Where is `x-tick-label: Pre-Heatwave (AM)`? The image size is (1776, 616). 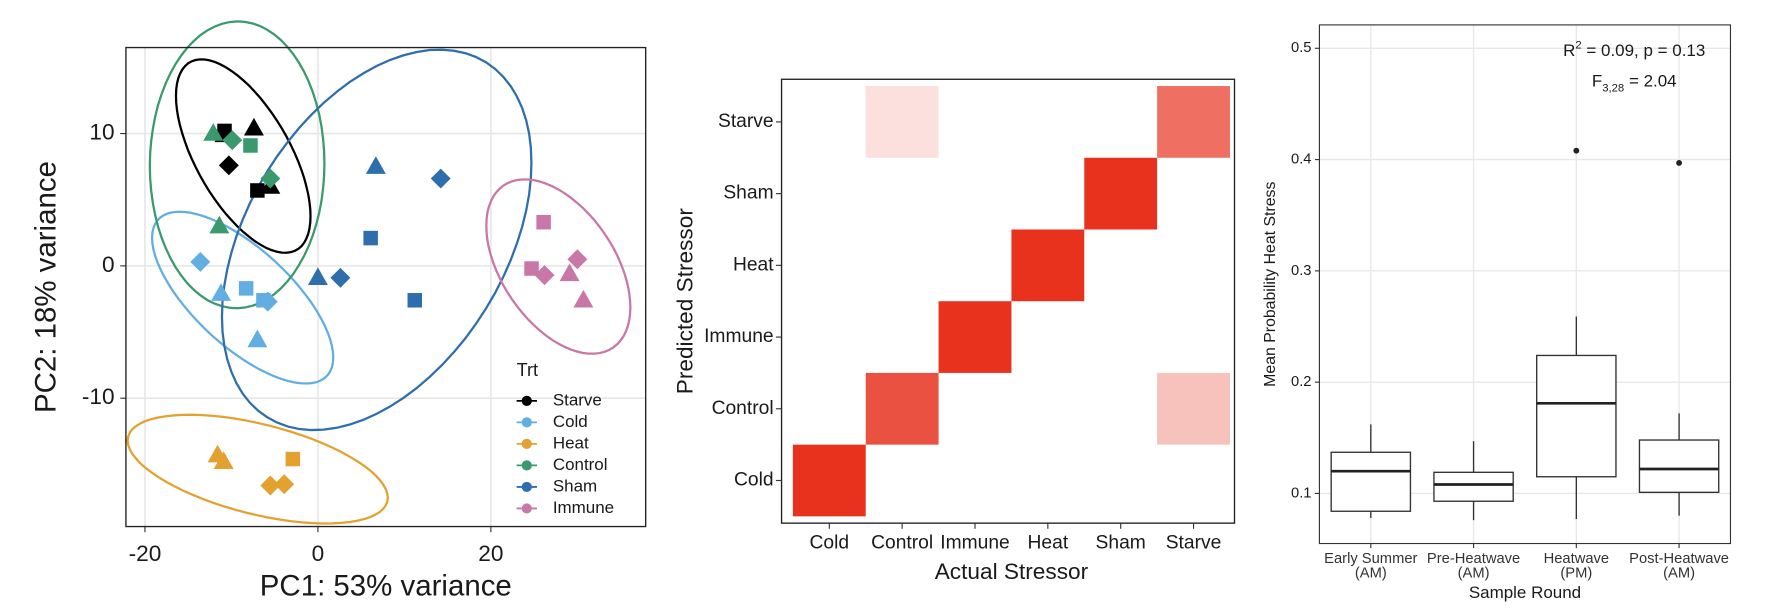
x-tick-label: Pre-Heatwave (AM) is located at coordinates (1473, 565).